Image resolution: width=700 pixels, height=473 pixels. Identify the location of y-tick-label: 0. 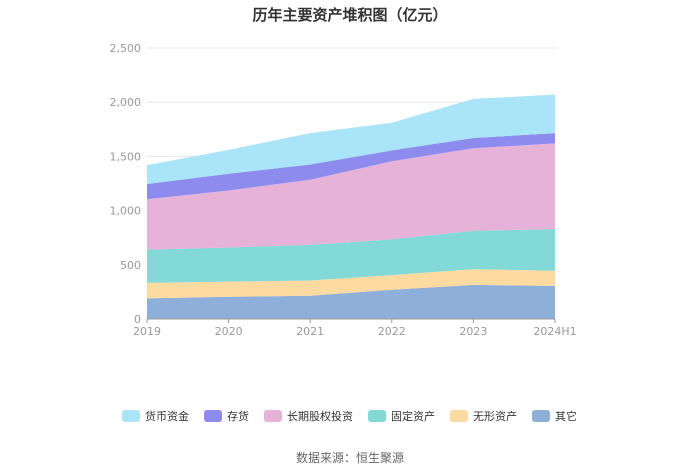
(137, 319).